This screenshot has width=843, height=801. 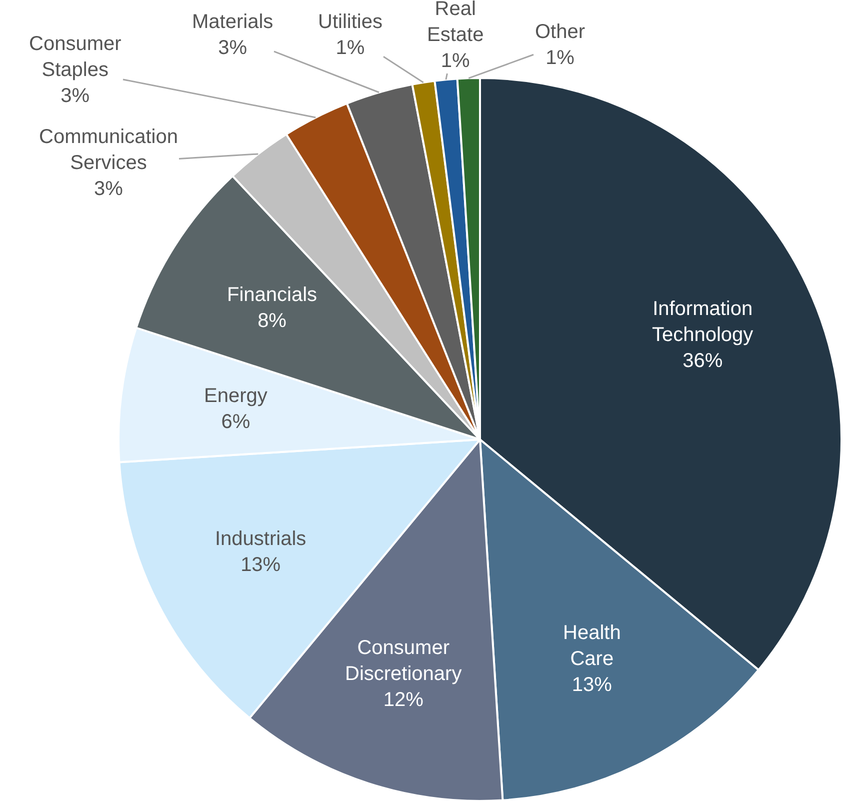 I want to click on slice-label: Other, so click(x=560, y=32).